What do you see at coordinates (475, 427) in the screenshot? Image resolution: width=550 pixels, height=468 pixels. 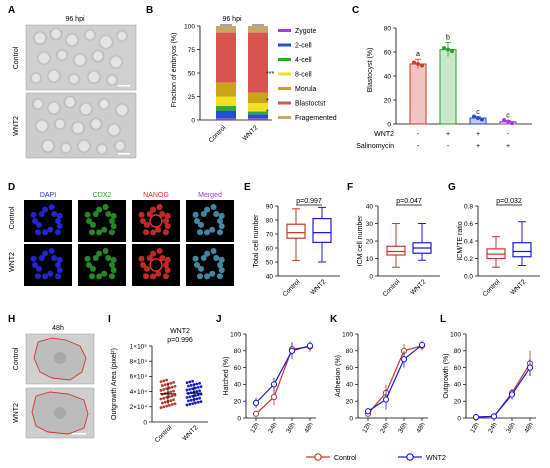 I see `line-l-xtick-0: 12h` at bounding box center [475, 427].